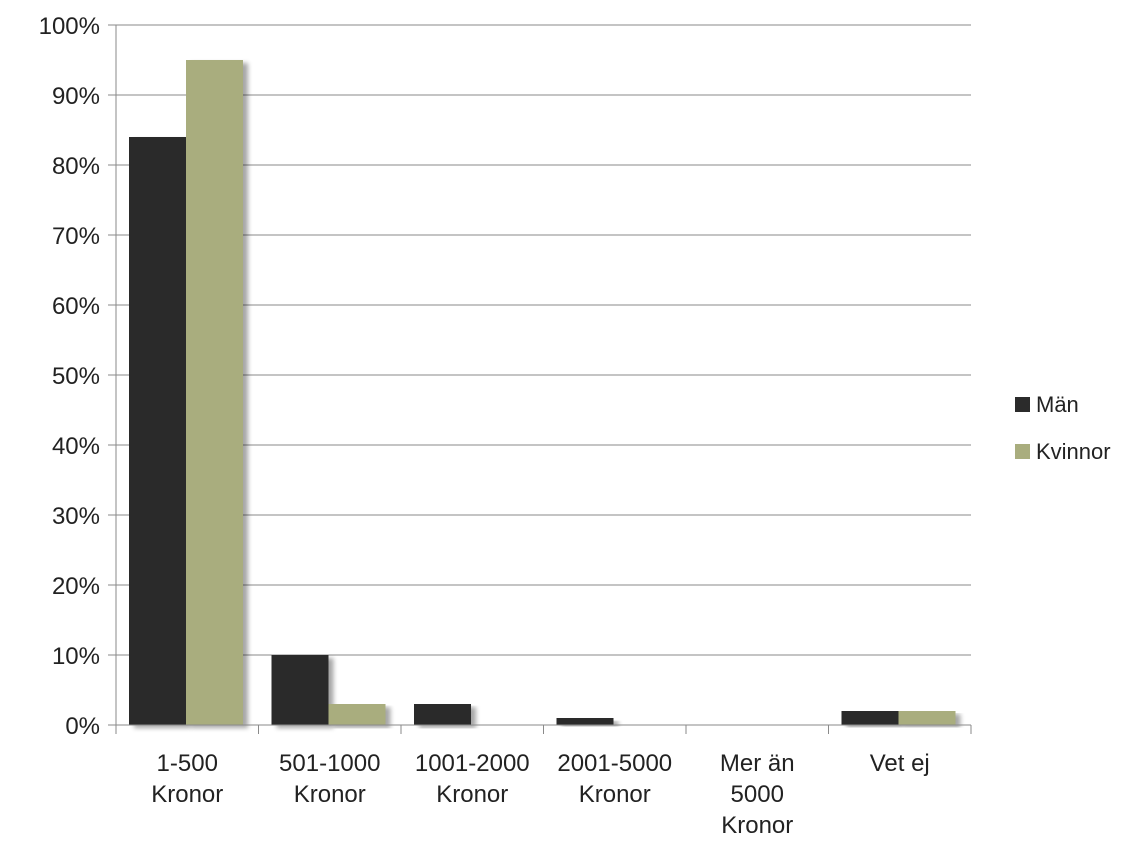  I want to click on x-tick-label: Mer än, so click(757, 763).